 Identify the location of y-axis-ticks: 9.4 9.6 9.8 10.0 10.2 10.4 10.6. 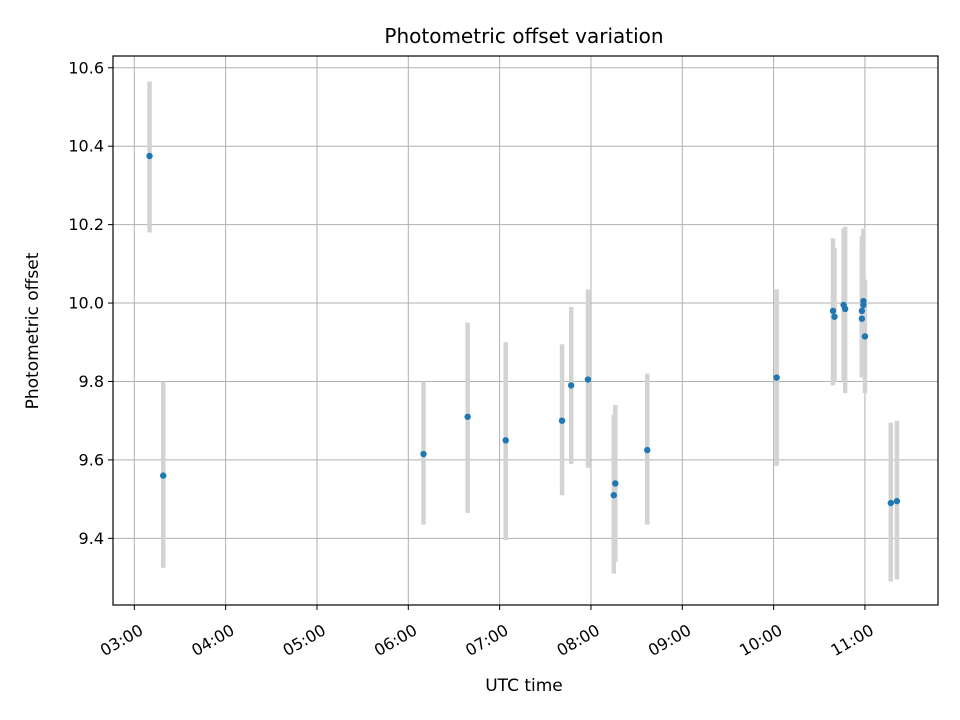
(90, 303).